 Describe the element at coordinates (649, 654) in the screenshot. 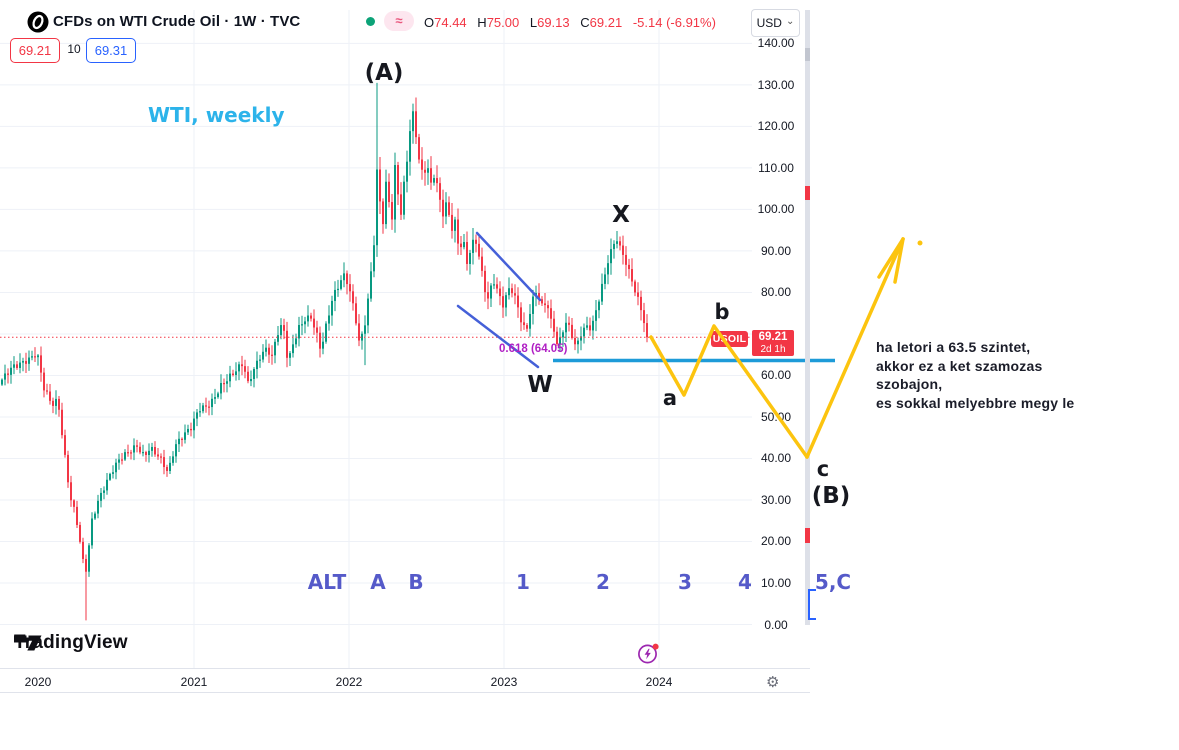

I see `flash-publish-icon` at that location.